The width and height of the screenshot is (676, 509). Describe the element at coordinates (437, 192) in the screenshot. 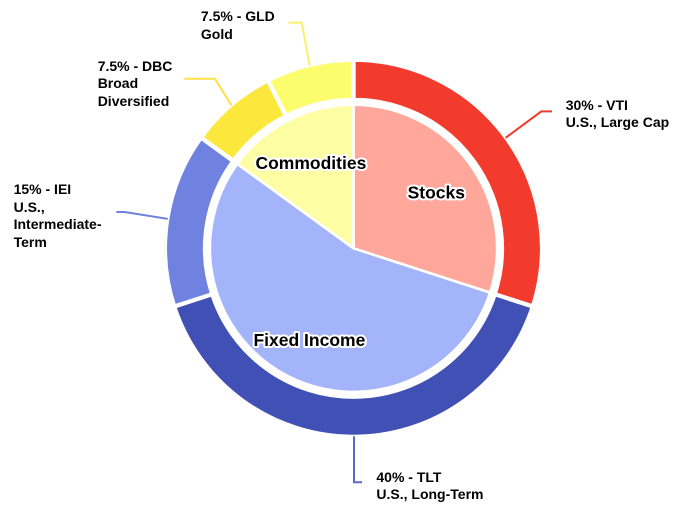

I see `svg-text: Stocks` at that location.